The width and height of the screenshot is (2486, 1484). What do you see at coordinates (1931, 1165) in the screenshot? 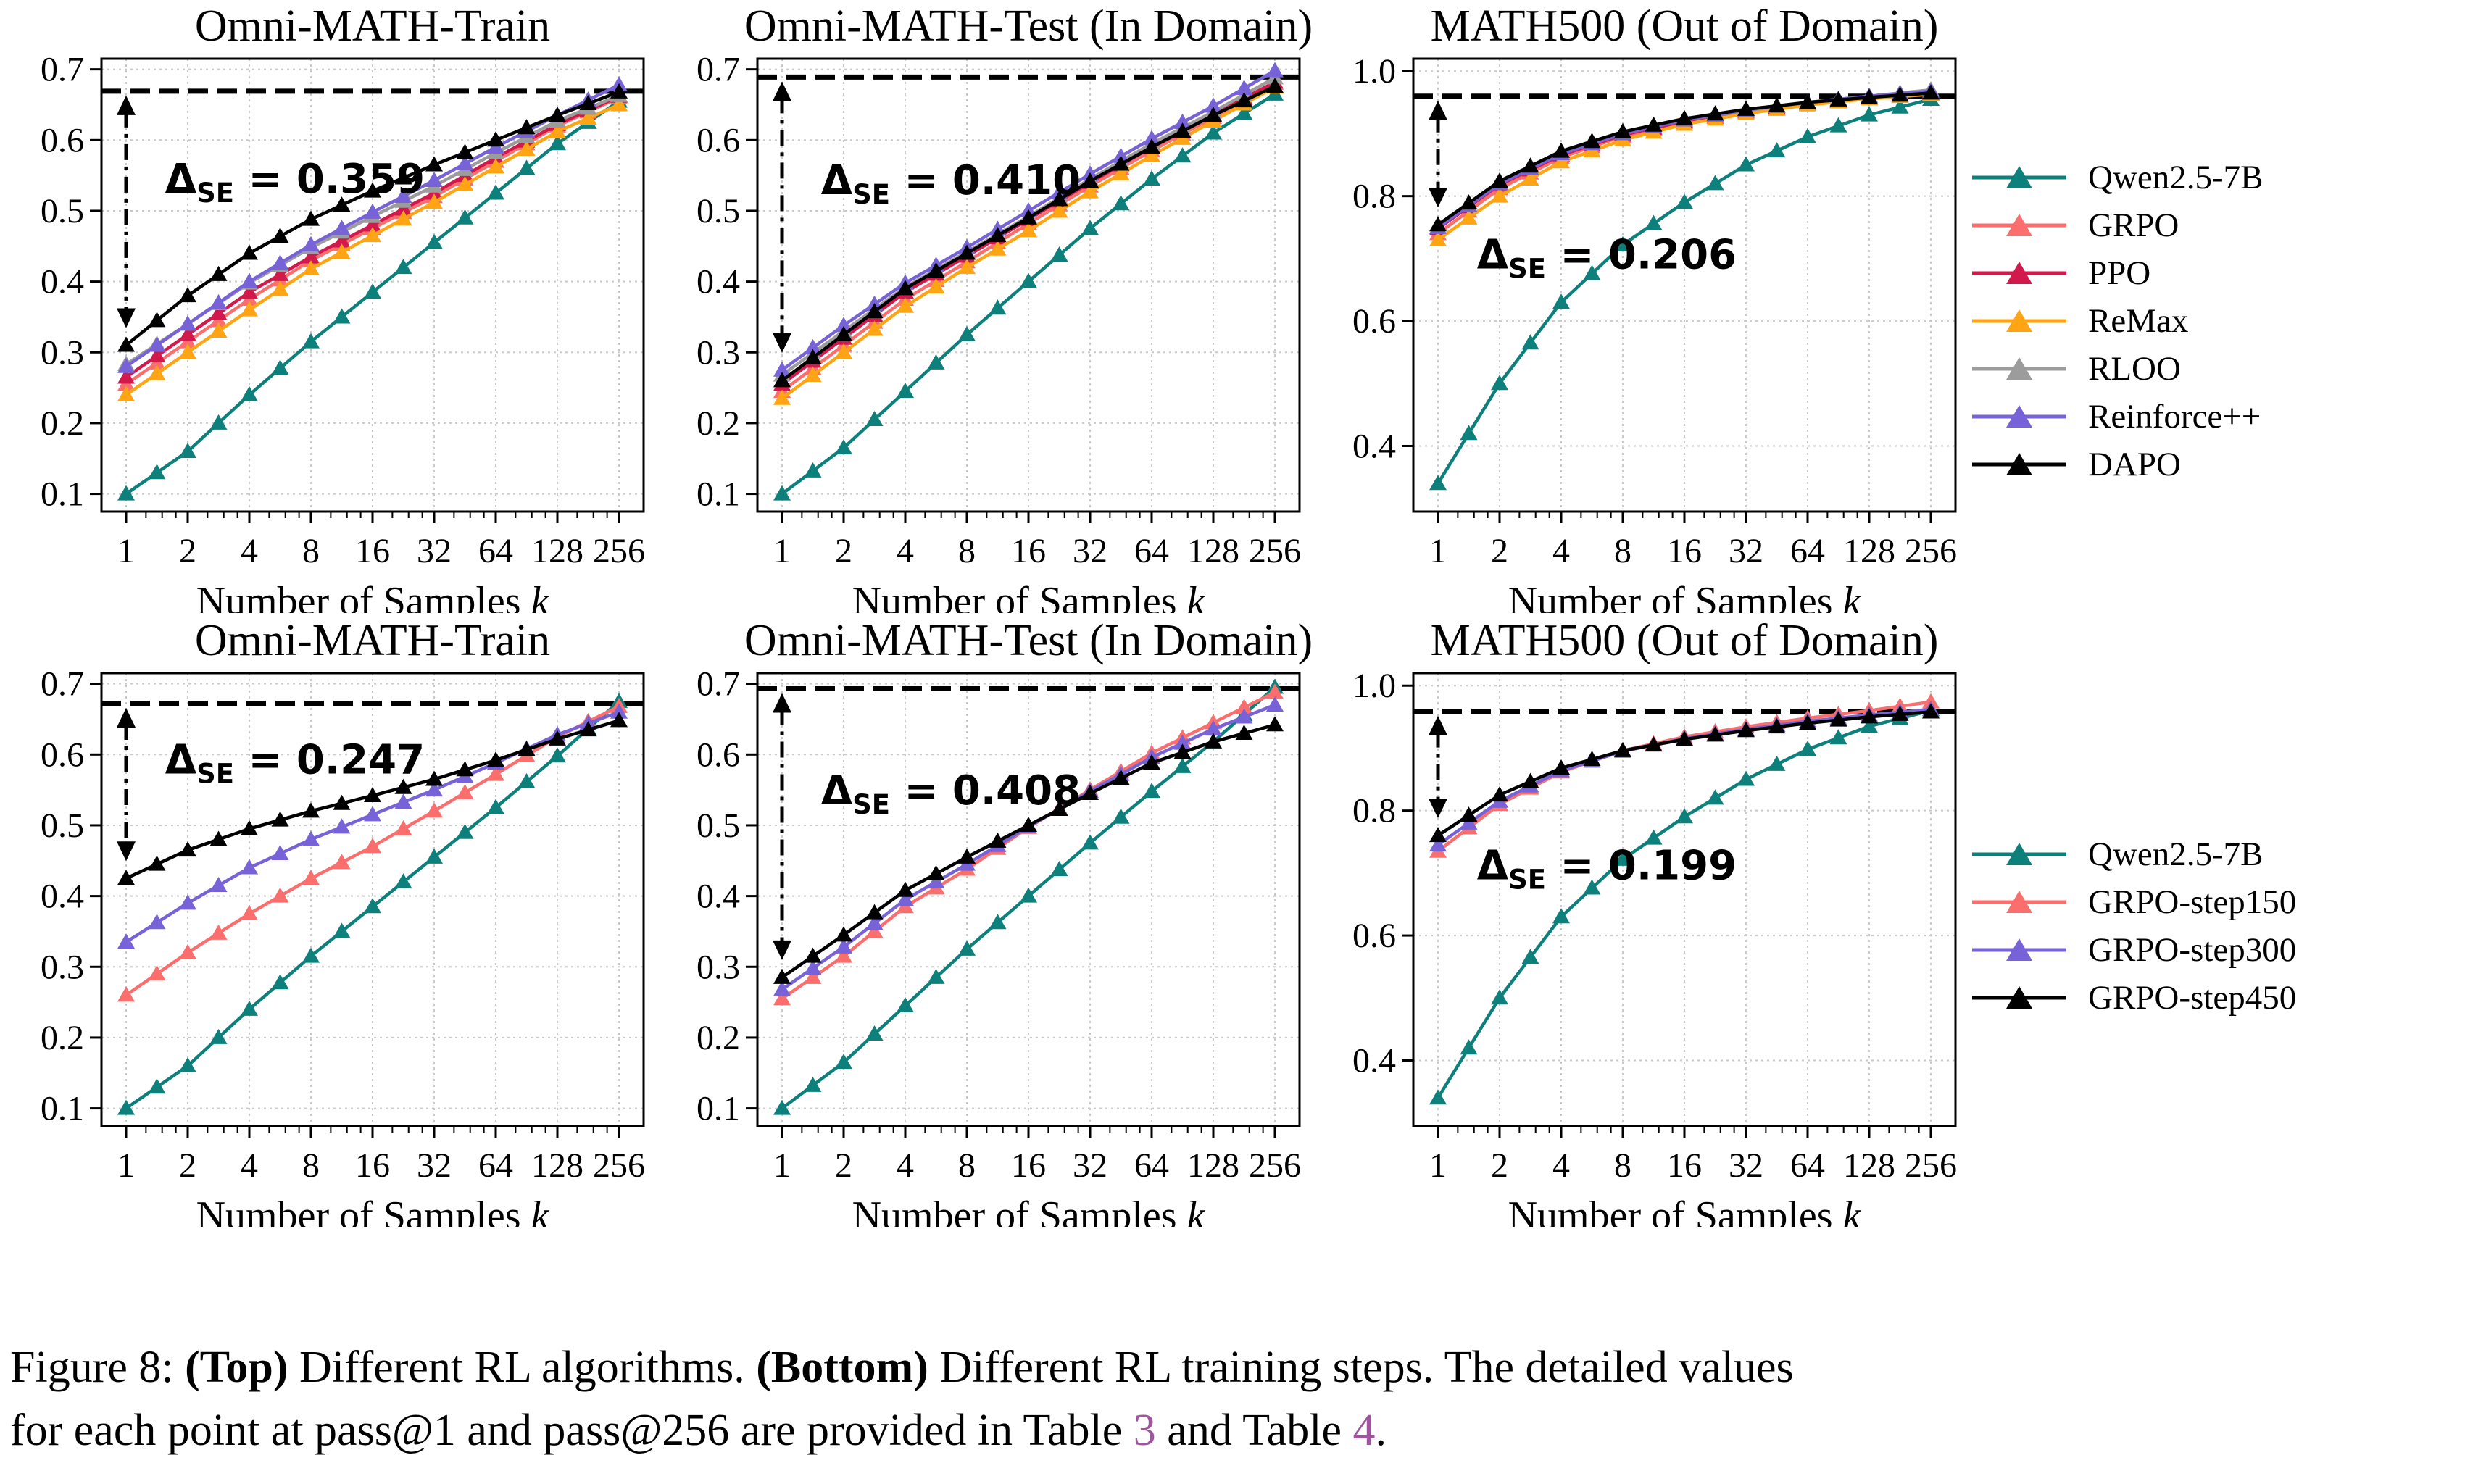
I see `x-tick-label: 256` at bounding box center [1931, 1165].